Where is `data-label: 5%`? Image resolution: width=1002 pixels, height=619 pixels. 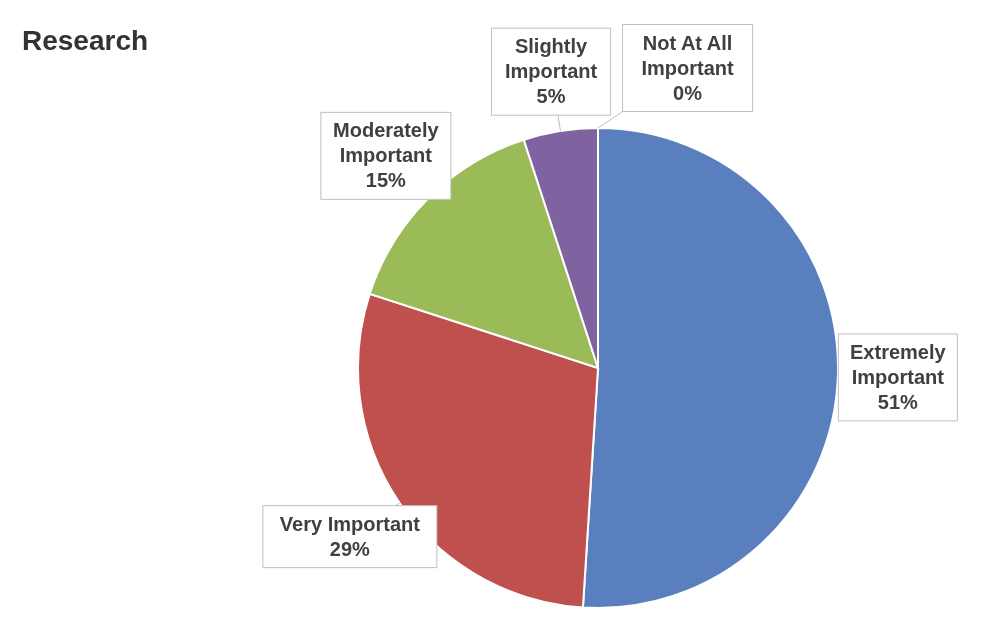
data-label: 5% is located at coordinates (551, 96).